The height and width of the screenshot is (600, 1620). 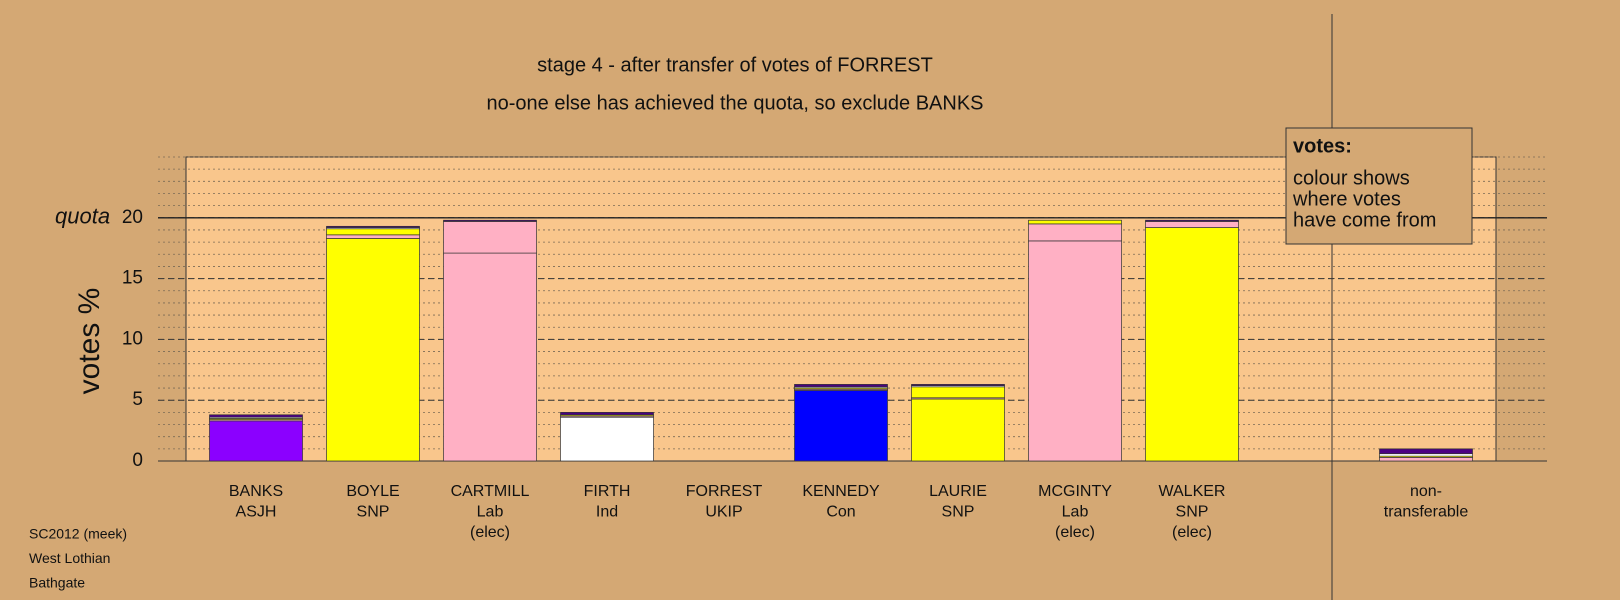 I want to click on y-tick-label: 0, so click(x=137, y=460).